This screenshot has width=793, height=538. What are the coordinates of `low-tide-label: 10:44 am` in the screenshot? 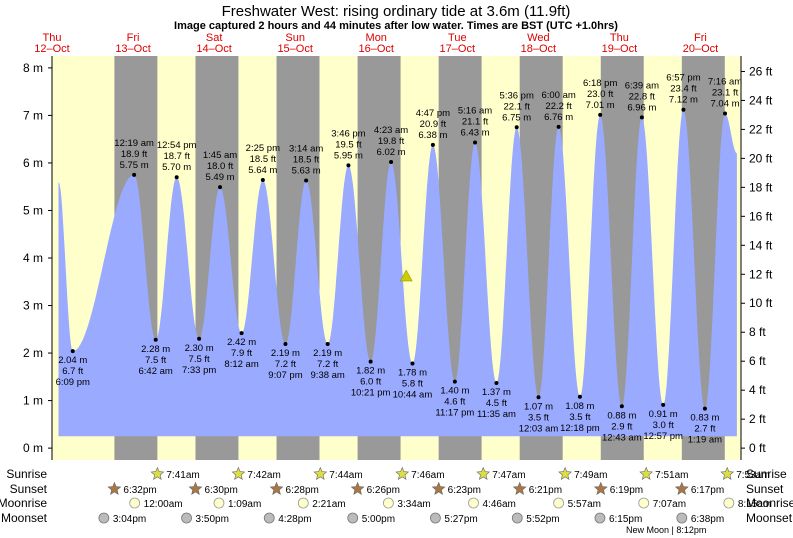 It's located at (413, 395).